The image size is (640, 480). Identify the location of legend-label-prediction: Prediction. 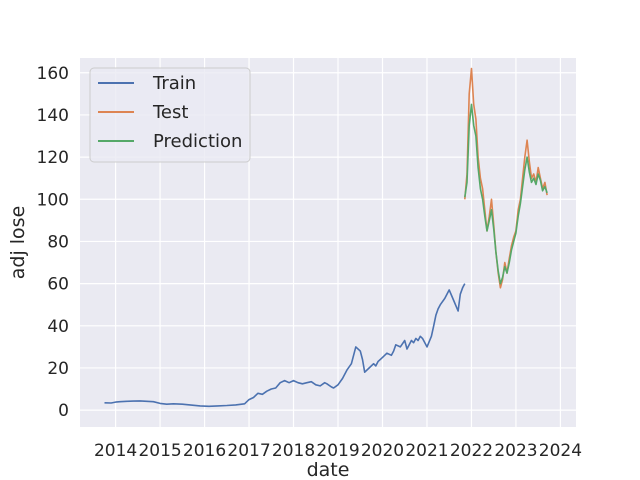
(197, 141).